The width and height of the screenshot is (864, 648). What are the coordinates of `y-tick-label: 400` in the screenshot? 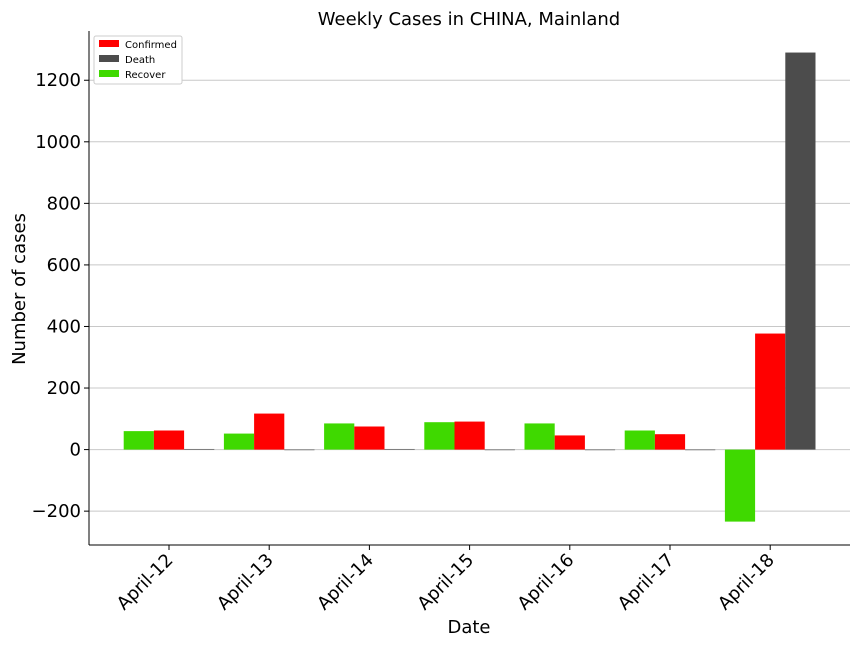 It's located at (64, 326).